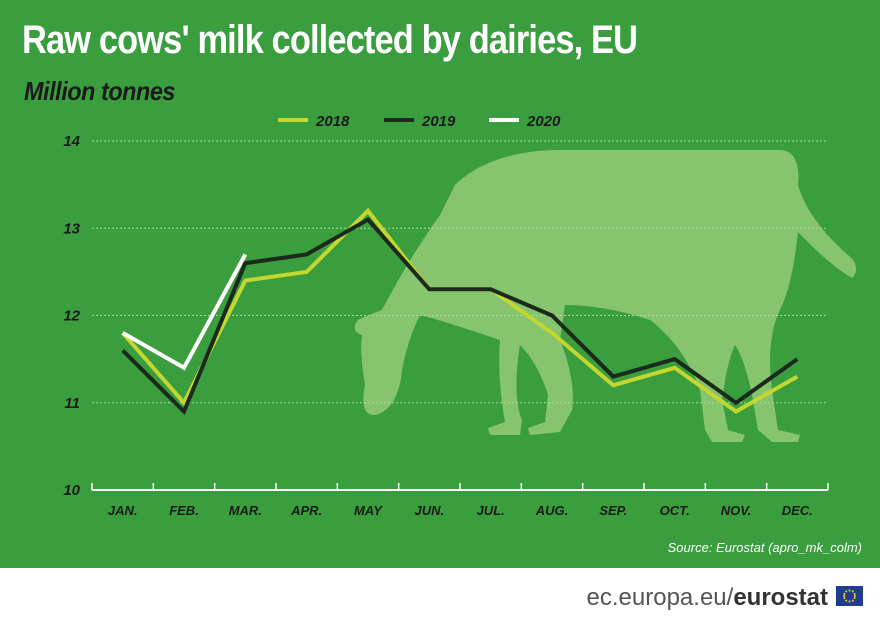 This screenshot has height=623, width=880. What do you see at coordinates (491, 510) in the screenshot?
I see `x-tick-label: JUL.` at bounding box center [491, 510].